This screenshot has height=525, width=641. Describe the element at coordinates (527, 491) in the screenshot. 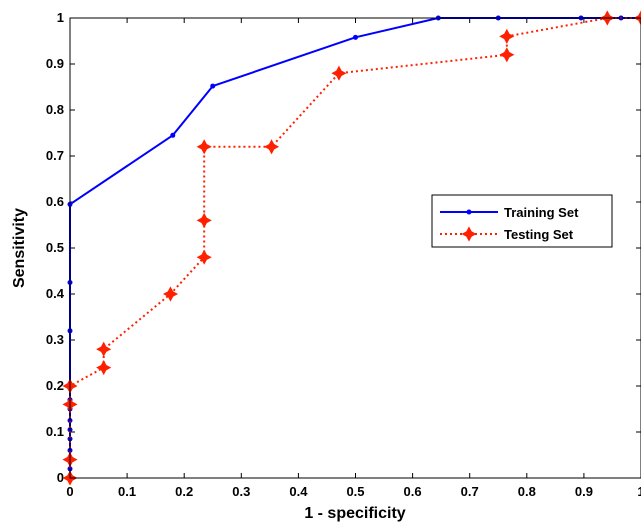

I see `x-tick-label: 0.8` at that location.